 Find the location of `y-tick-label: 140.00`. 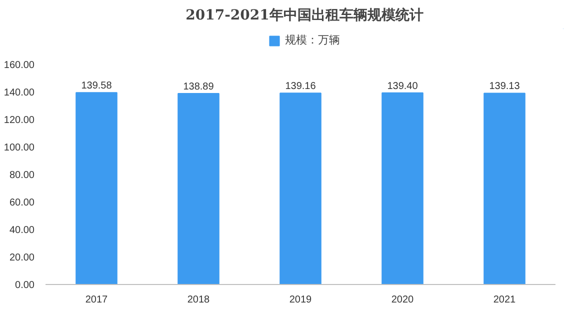

y-tick-label: 140.00 is located at coordinates (19, 93).